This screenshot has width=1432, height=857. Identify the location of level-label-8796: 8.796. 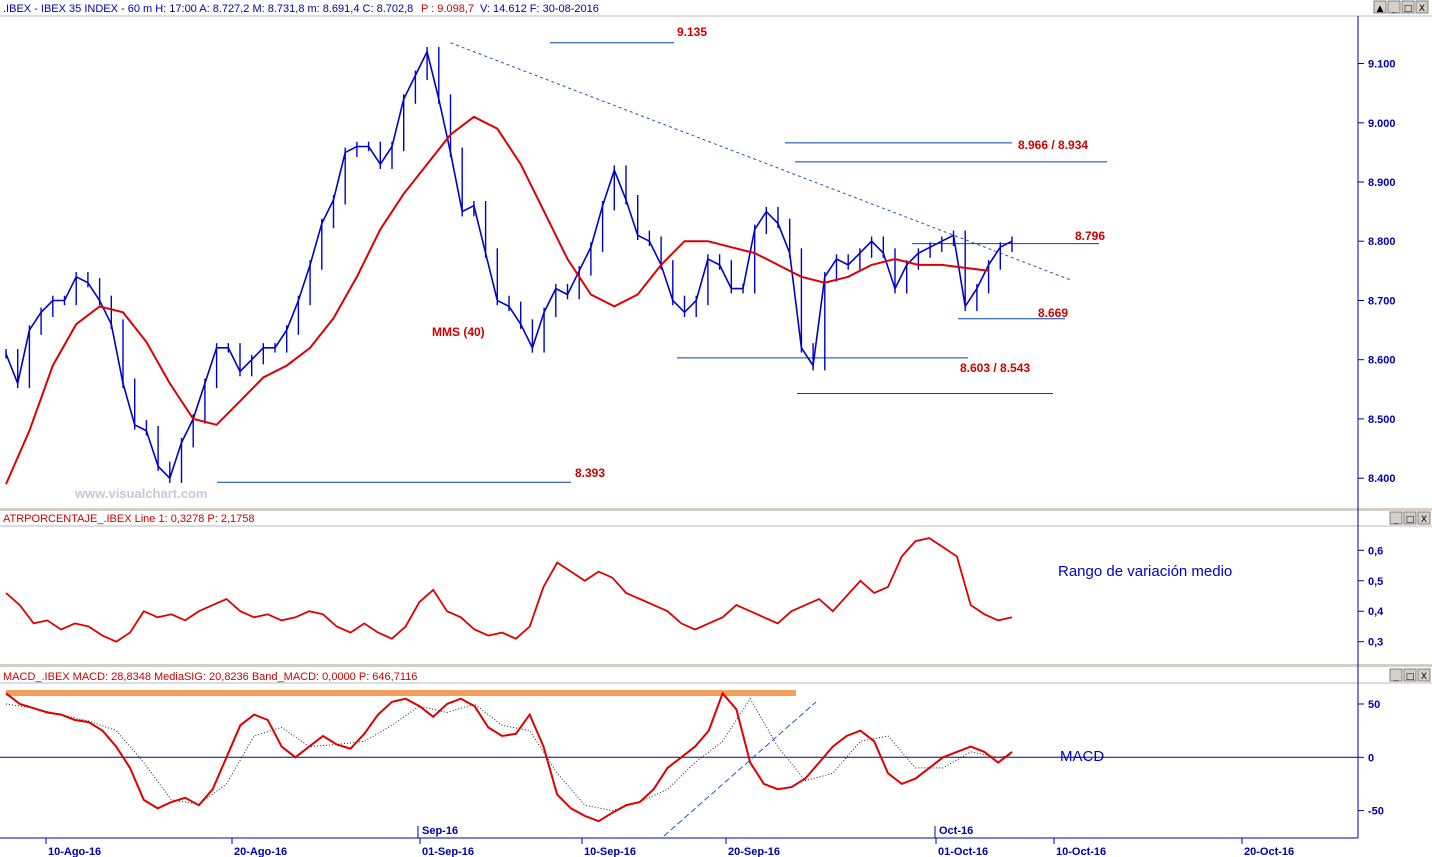
(1090, 236).